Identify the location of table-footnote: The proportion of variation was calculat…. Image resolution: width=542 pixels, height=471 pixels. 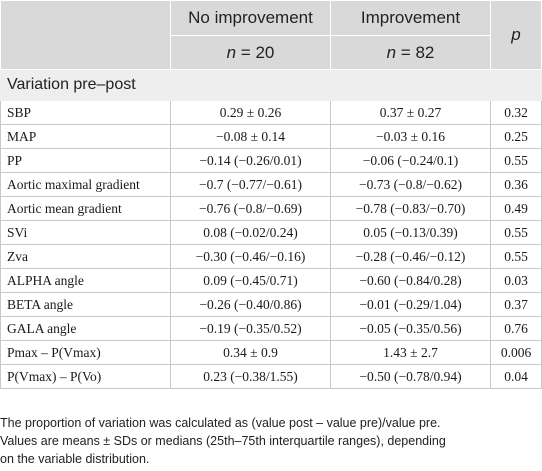
(271, 441).